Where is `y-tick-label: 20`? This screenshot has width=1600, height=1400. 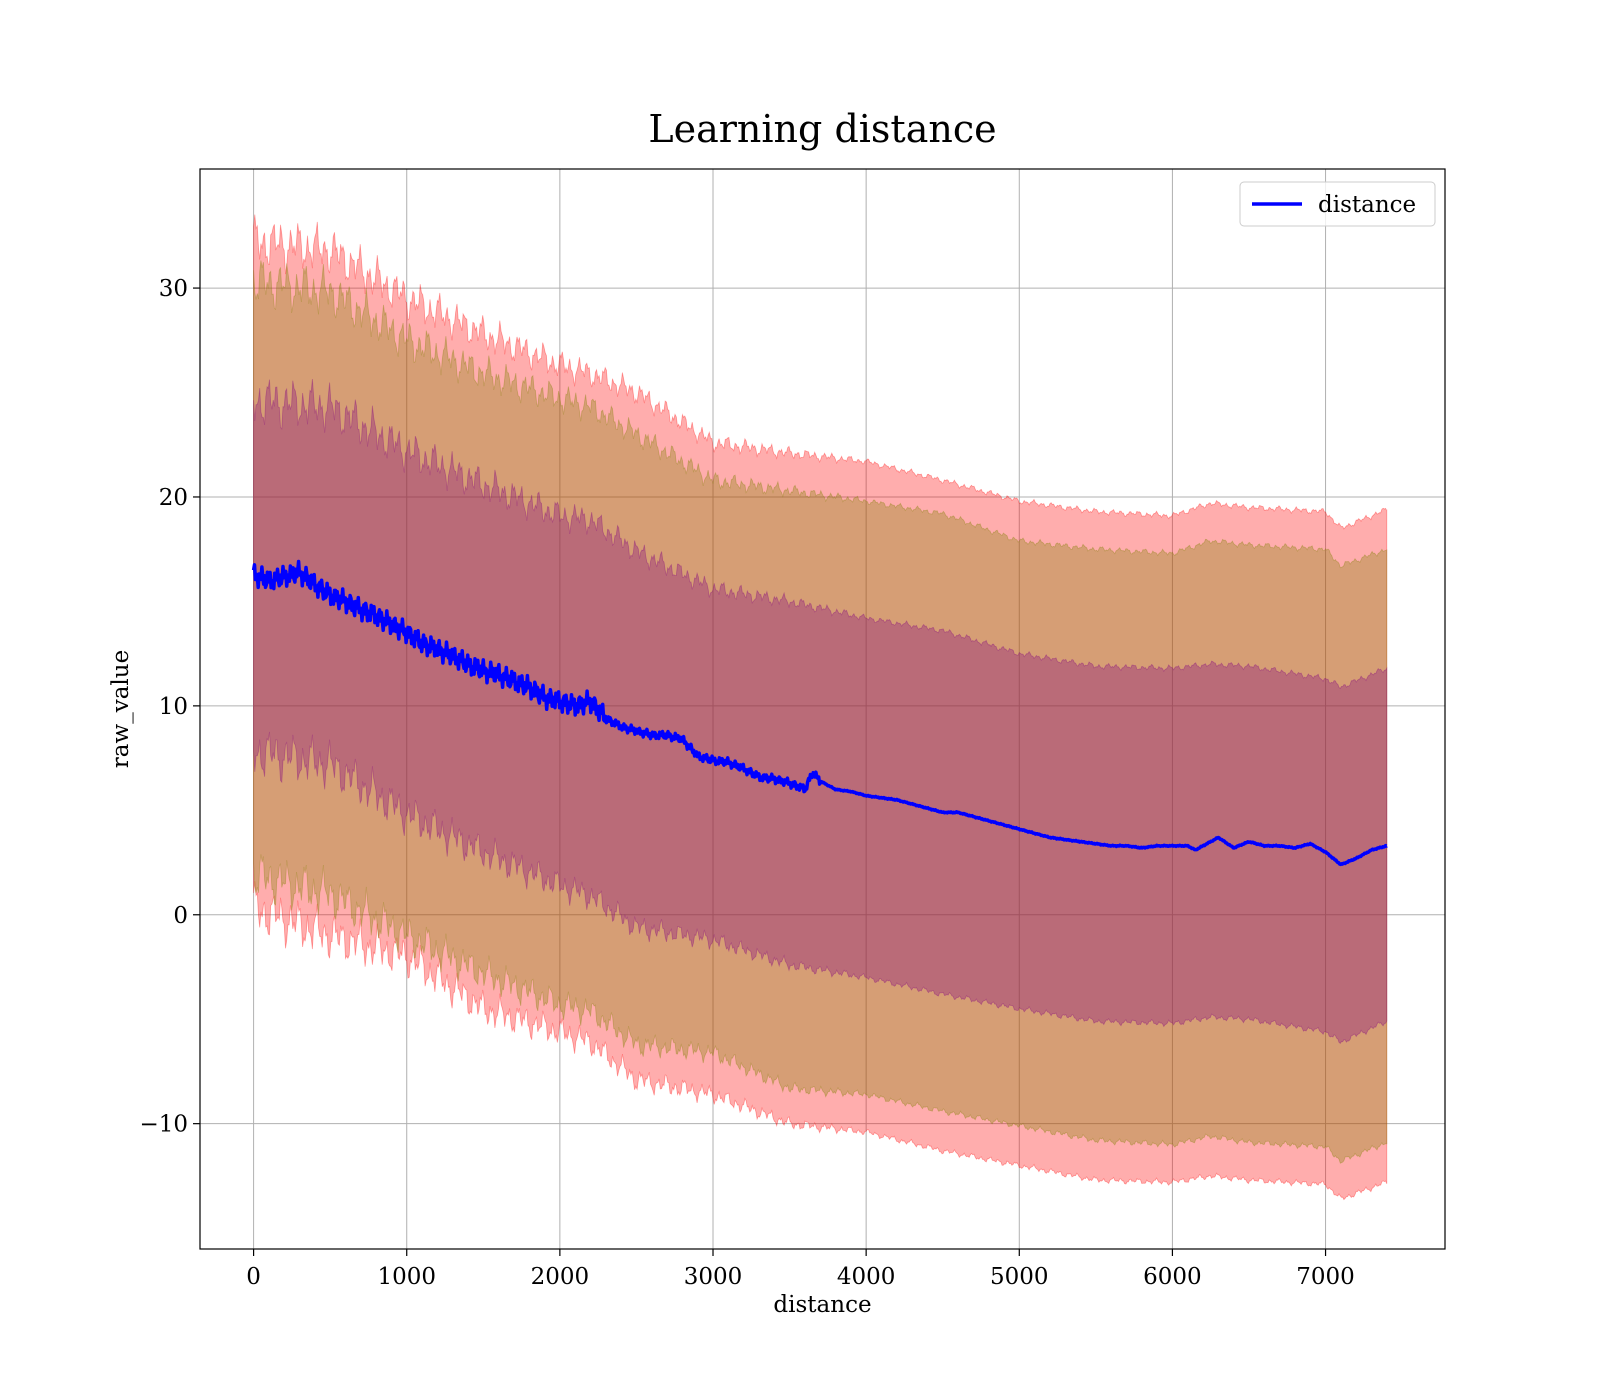 y-tick-label: 20 is located at coordinates (173, 498).